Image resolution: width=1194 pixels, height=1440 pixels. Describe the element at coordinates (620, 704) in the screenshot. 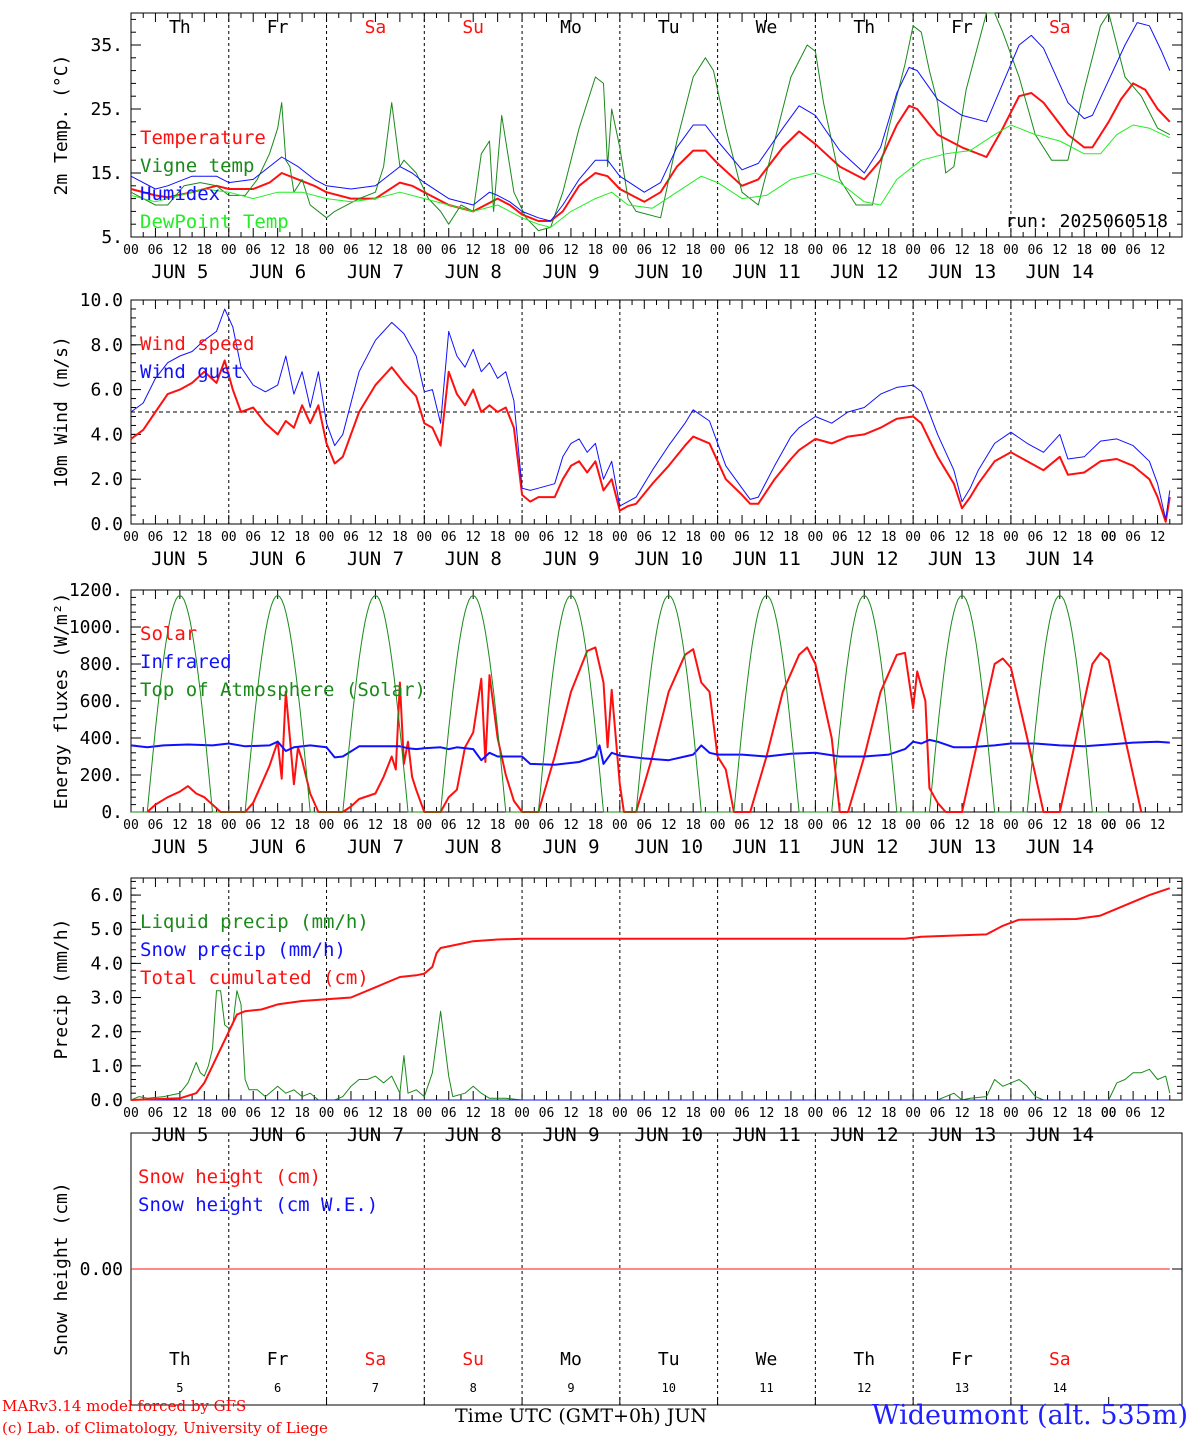

I see `series-line-top-of-atmosphere-solar` at that location.